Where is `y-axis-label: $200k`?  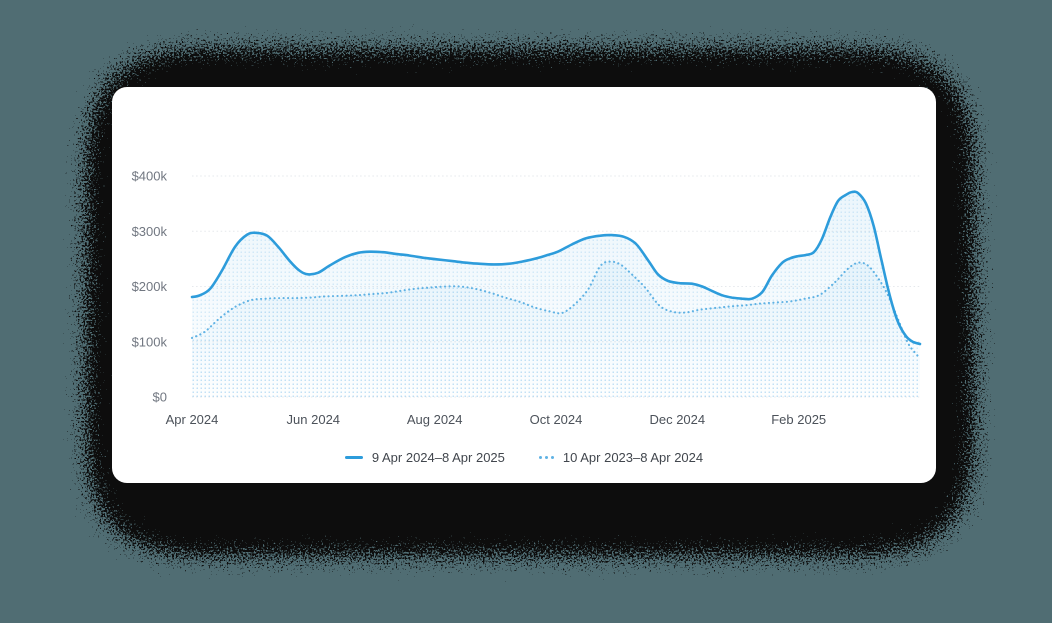 y-axis-label: $200k is located at coordinates (150, 286).